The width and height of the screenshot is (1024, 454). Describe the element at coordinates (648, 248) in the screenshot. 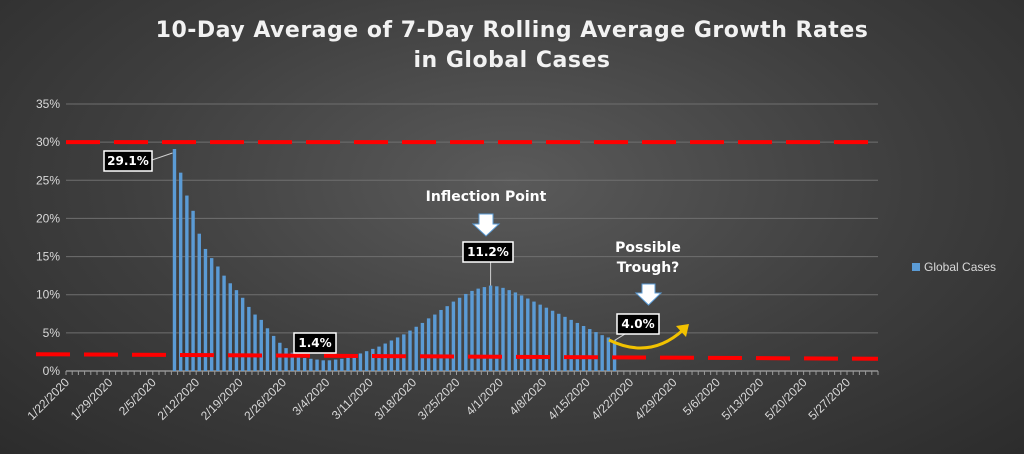

I see `possible-trough-label-line-1: Possible` at that location.